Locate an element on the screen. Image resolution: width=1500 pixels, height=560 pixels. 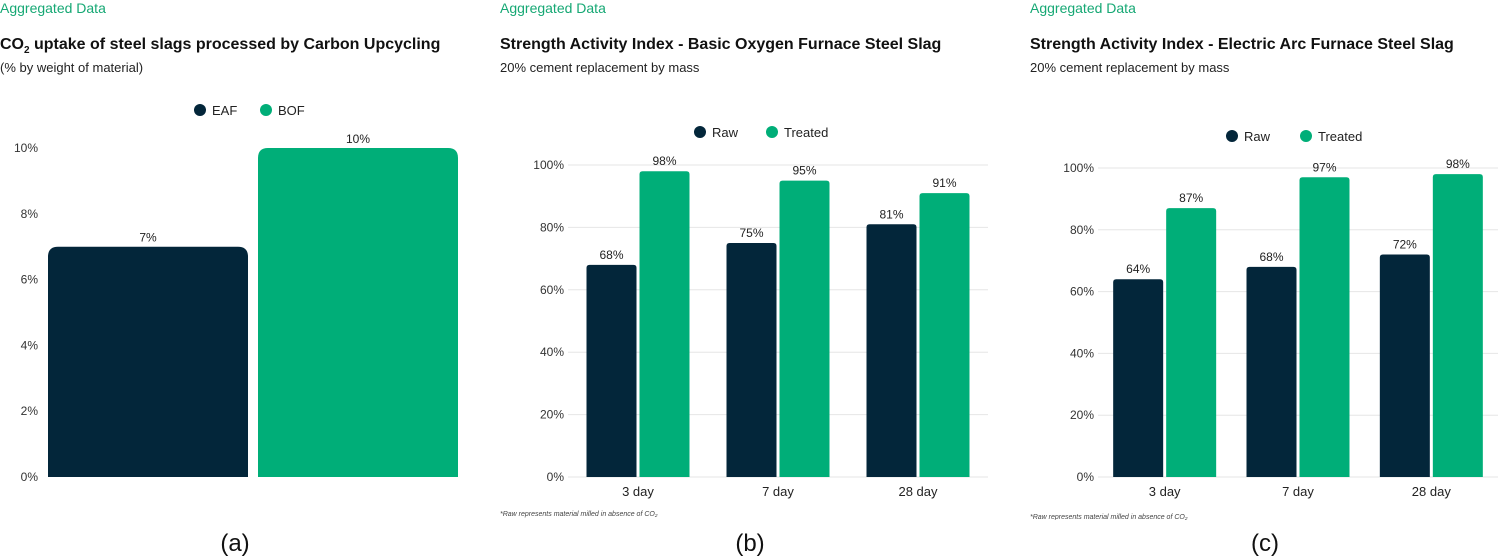
bar-eaf is located at coordinates (148, 361).